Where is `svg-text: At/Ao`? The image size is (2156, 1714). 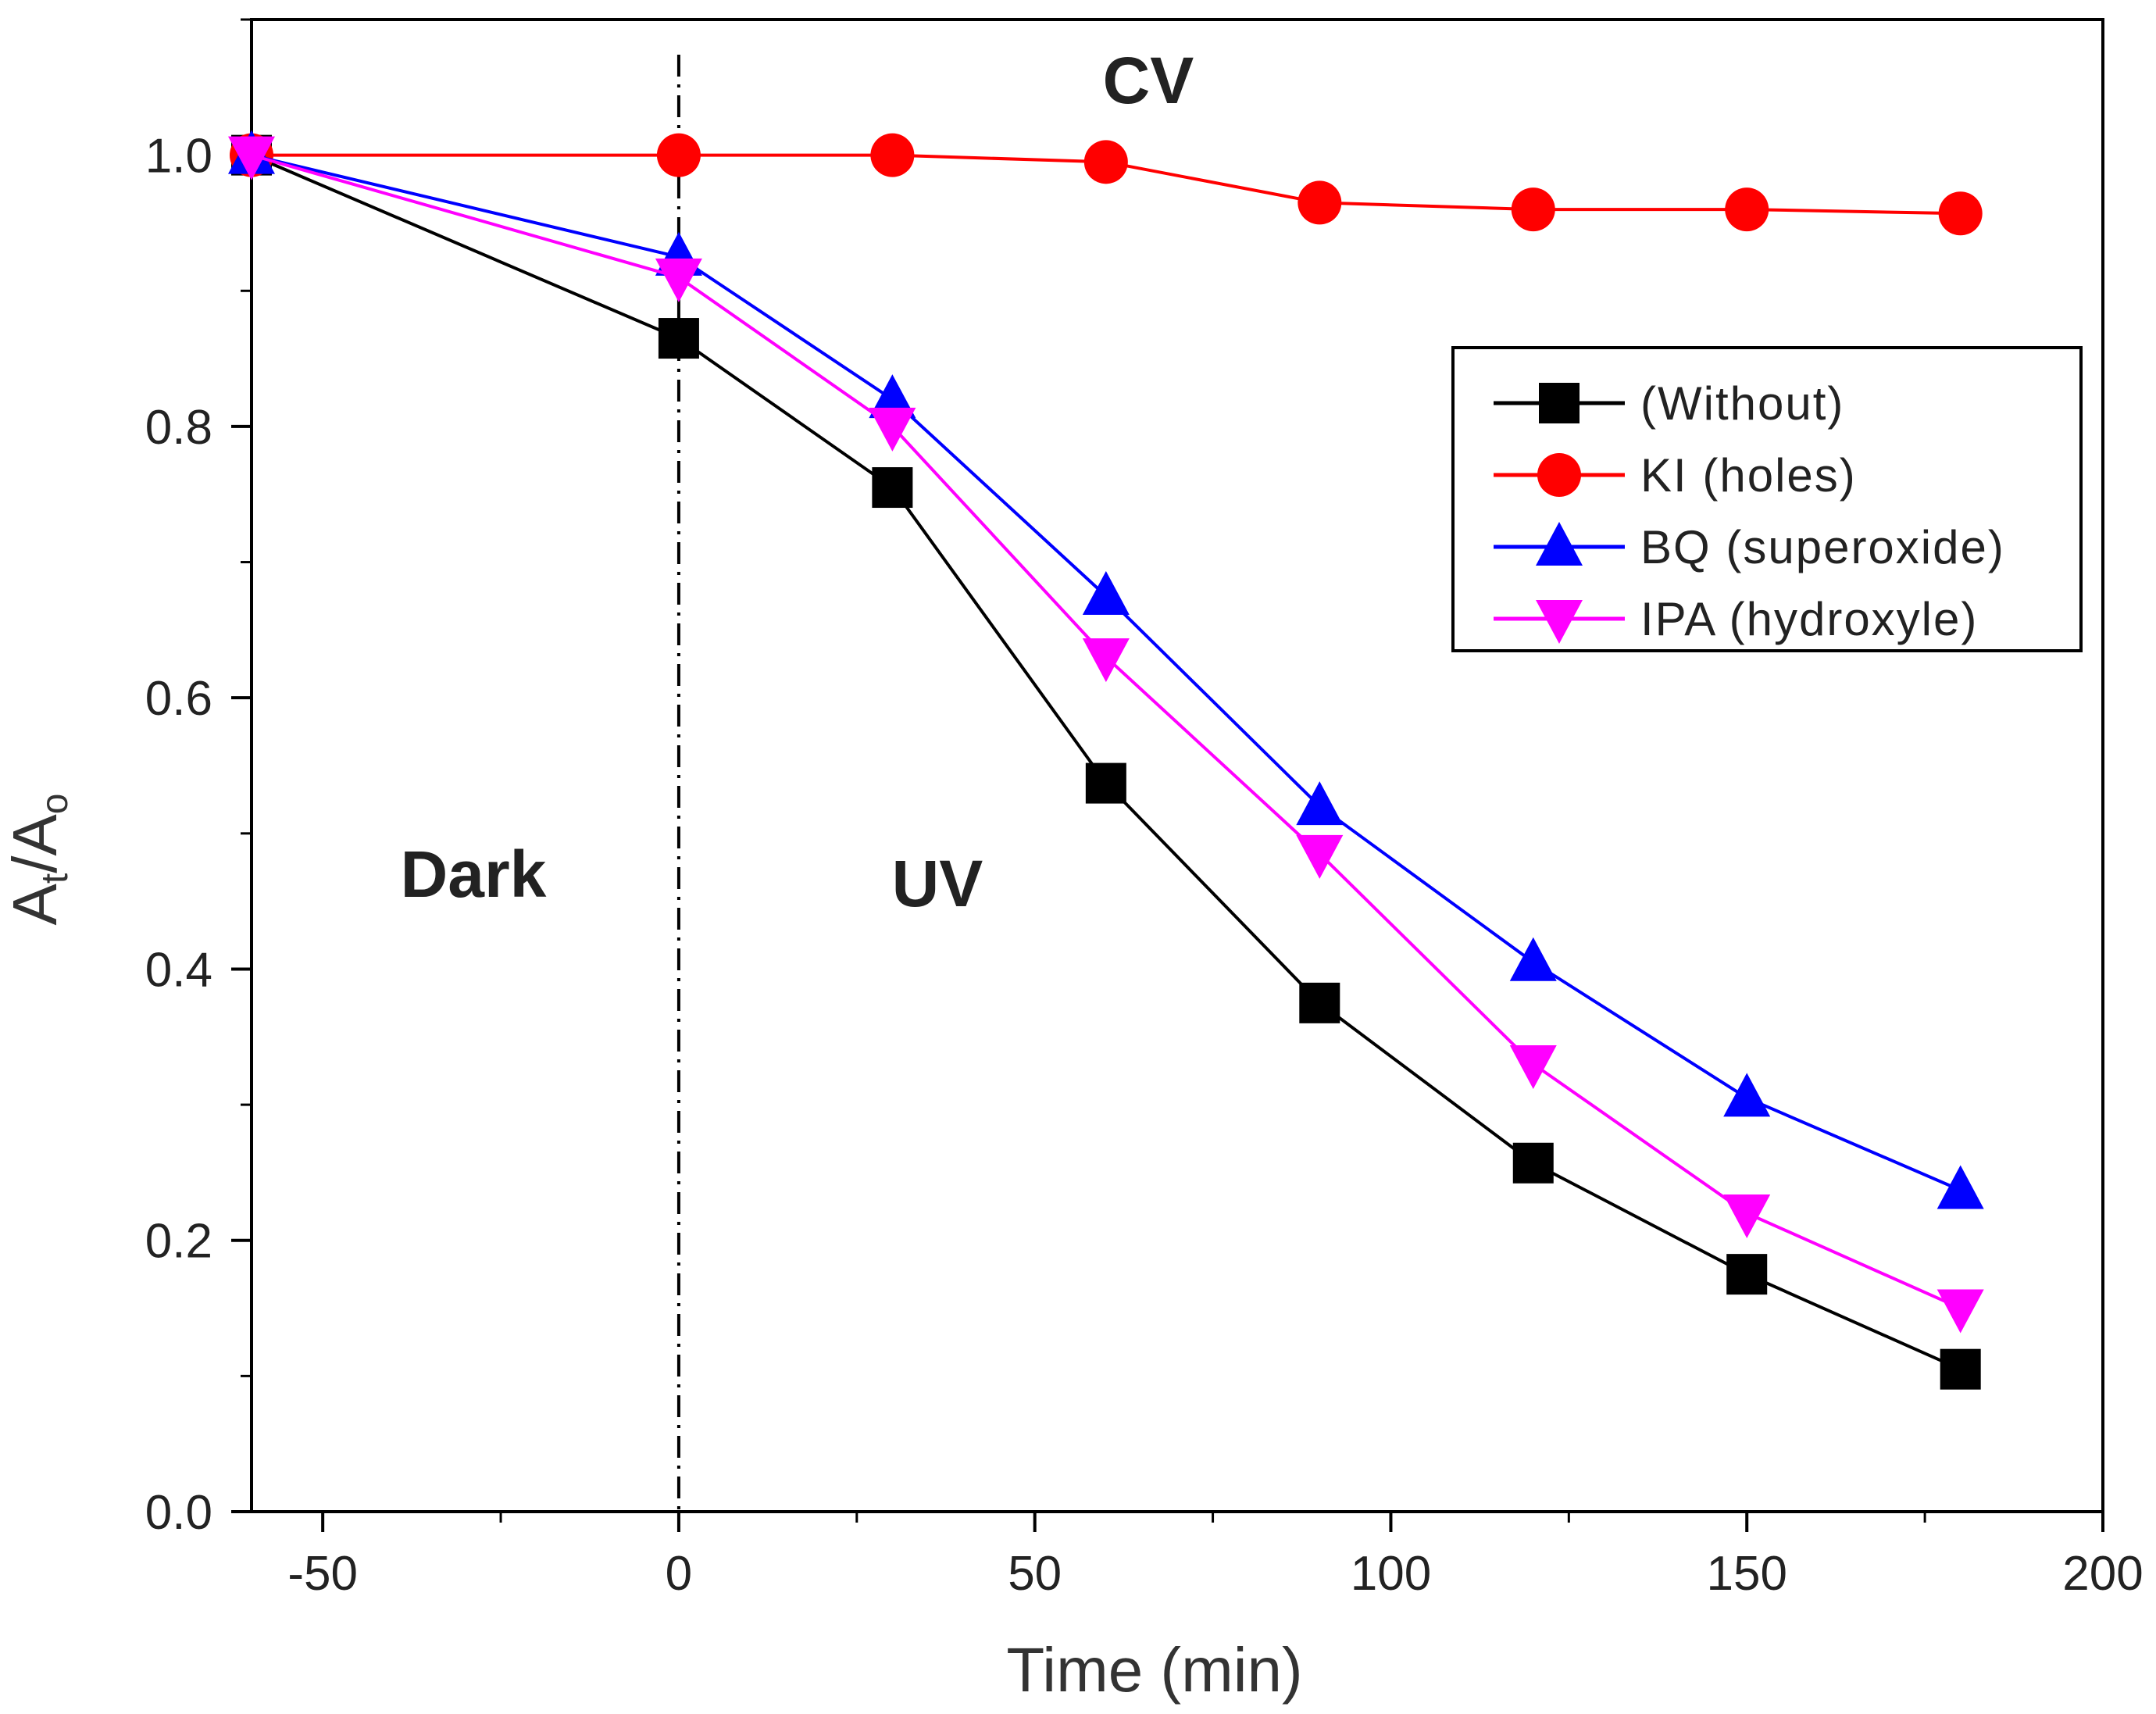
svg-text: At/Ao is located at coordinates (38, 860).